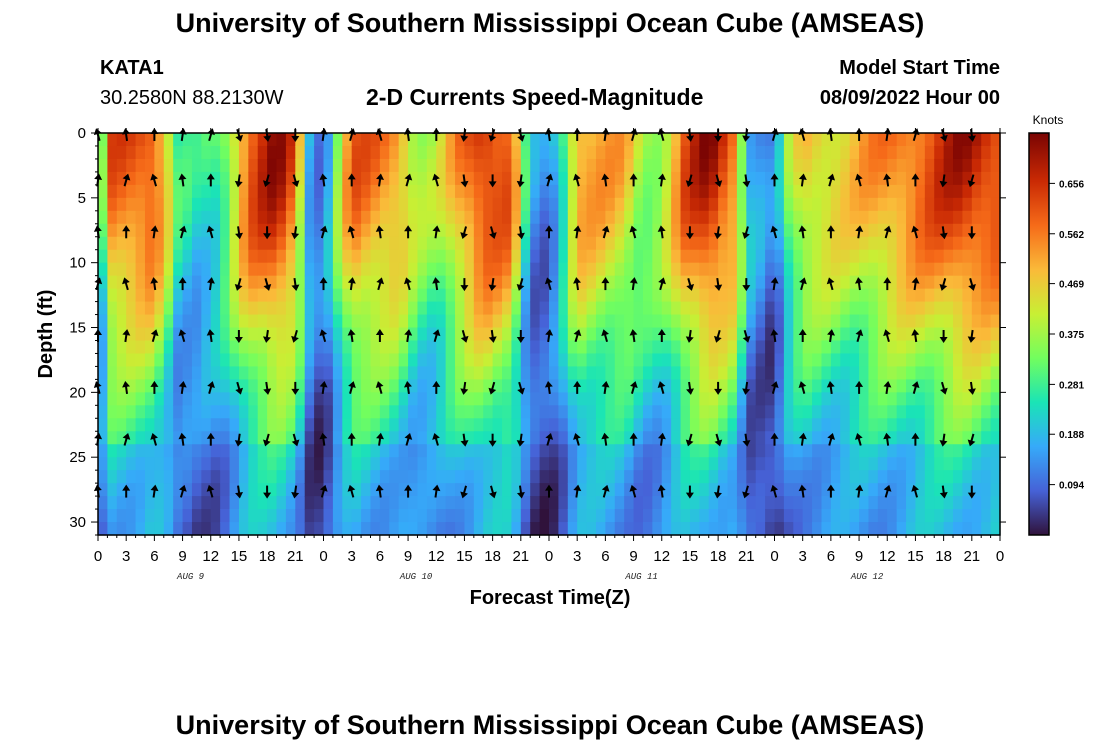 The width and height of the screenshot is (1100, 750). What do you see at coordinates (640, 577) in the screenshot?
I see `date-label: AUG 11` at bounding box center [640, 577].